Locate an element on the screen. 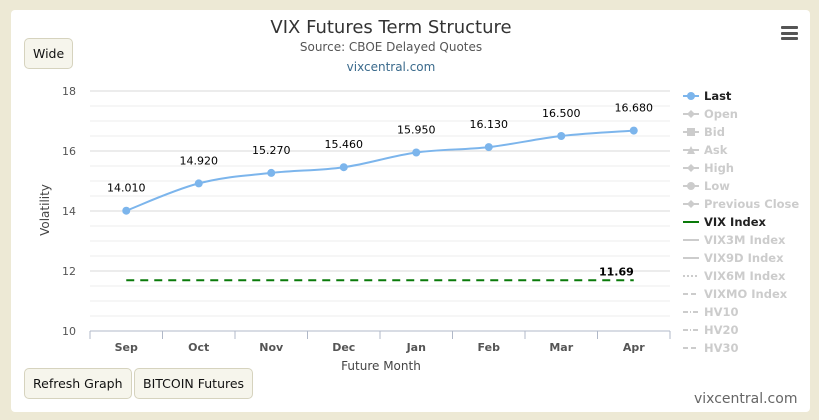 The width and height of the screenshot is (819, 420). y-tick-label: 18 is located at coordinates (69, 91).